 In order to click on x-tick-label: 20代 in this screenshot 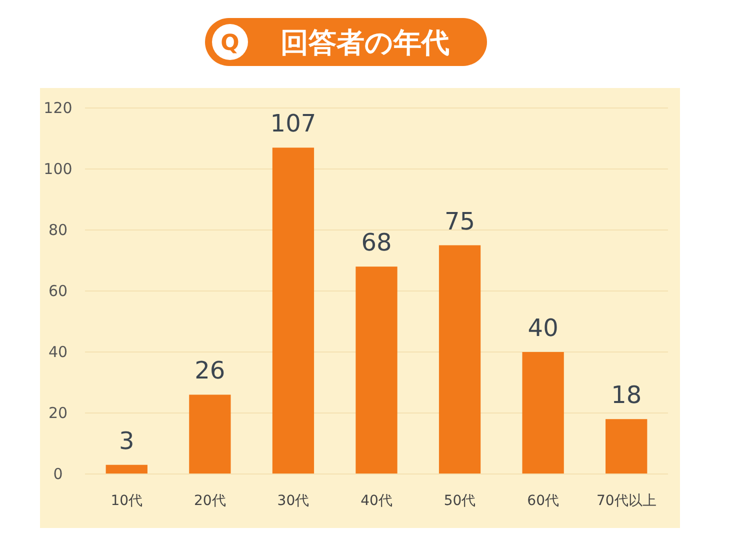, I will do `click(210, 501)`.